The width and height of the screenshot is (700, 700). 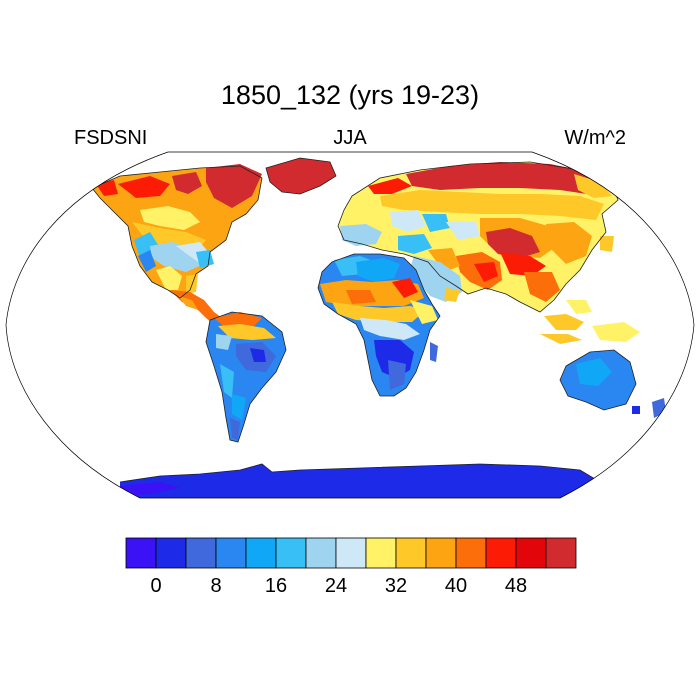 I want to click on colorbar-tick-label: 24, so click(x=336, y=586).